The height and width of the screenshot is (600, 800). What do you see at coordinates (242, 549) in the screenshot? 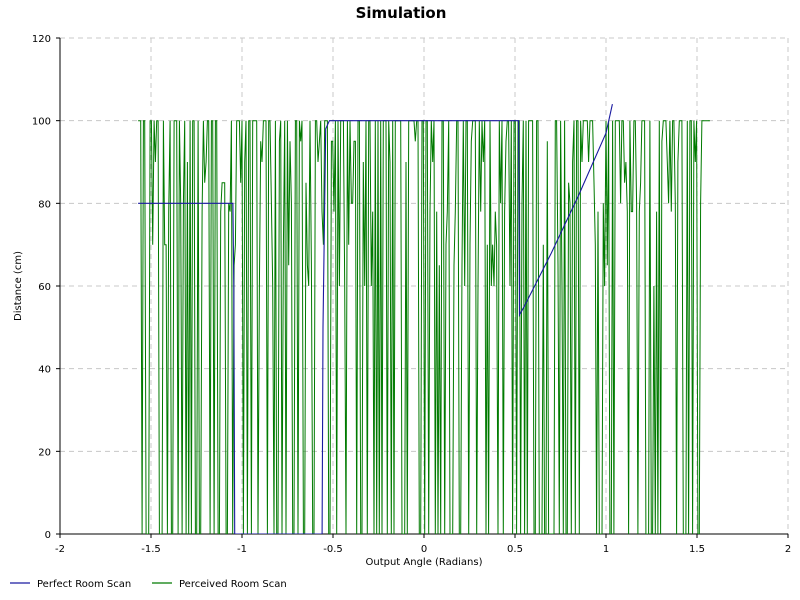
I see `x-tick-label: -1` at bounding box center [242, 549].